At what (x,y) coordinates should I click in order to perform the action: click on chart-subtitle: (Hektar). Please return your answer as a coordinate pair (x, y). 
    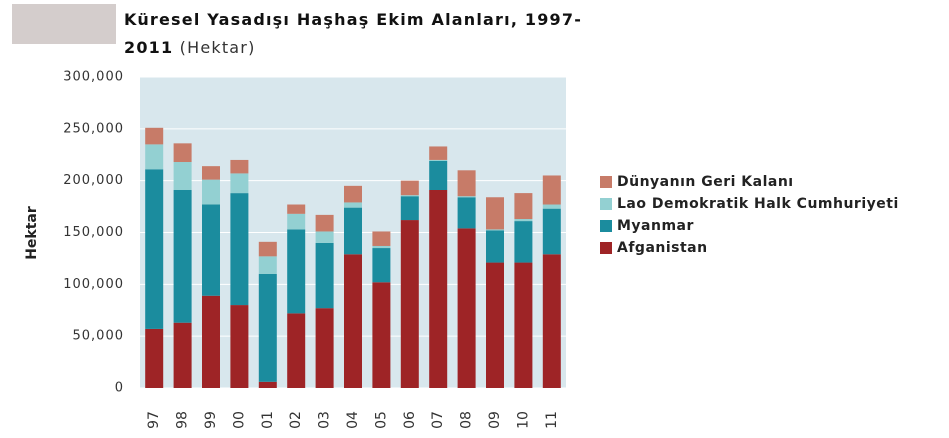
    Looking at the image, I should click on (217, 47).